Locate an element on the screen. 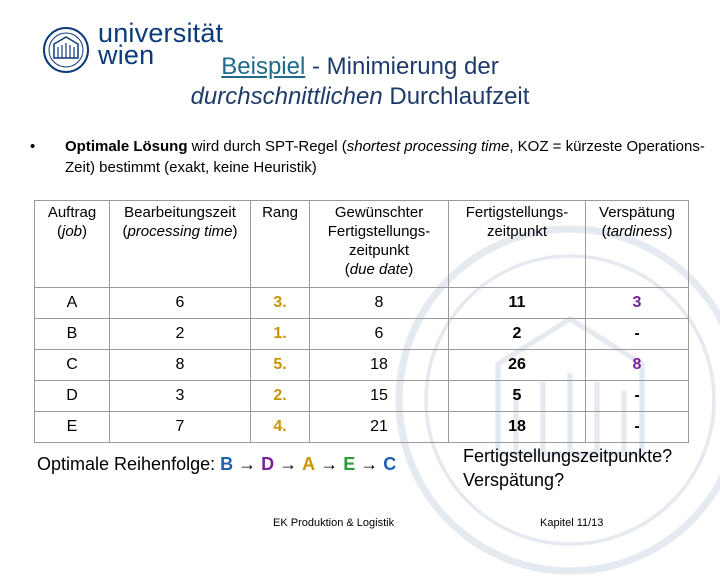  header-job-main: Auftrag is located at coordinates (72, 212).